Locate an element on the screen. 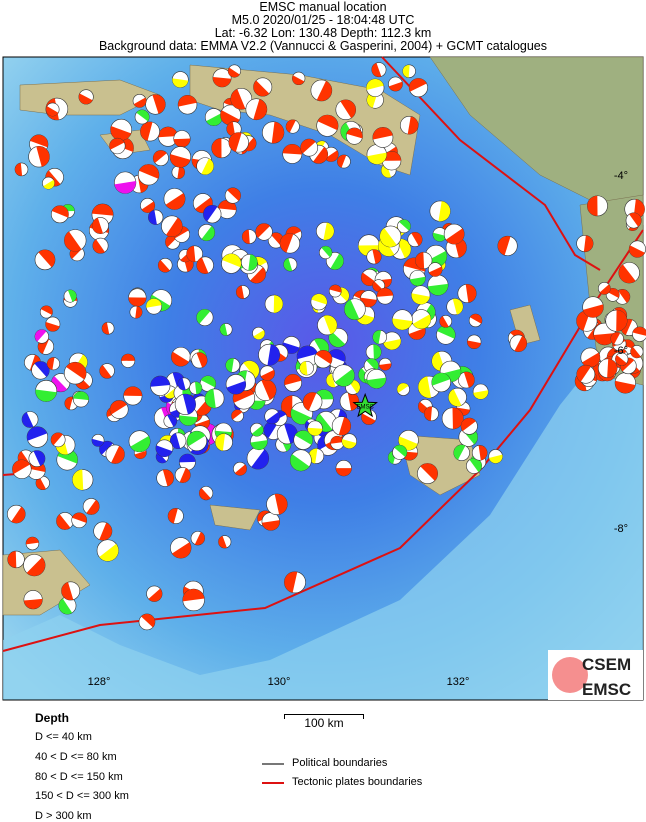 This screenshot has height=822, width=646. political-boundary-swatch is located at coordinates (273, 764).